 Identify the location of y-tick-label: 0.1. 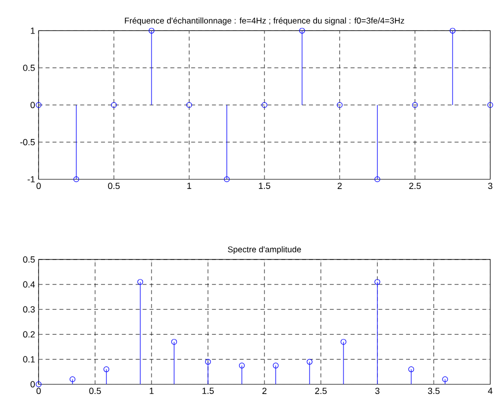
(29, 359).